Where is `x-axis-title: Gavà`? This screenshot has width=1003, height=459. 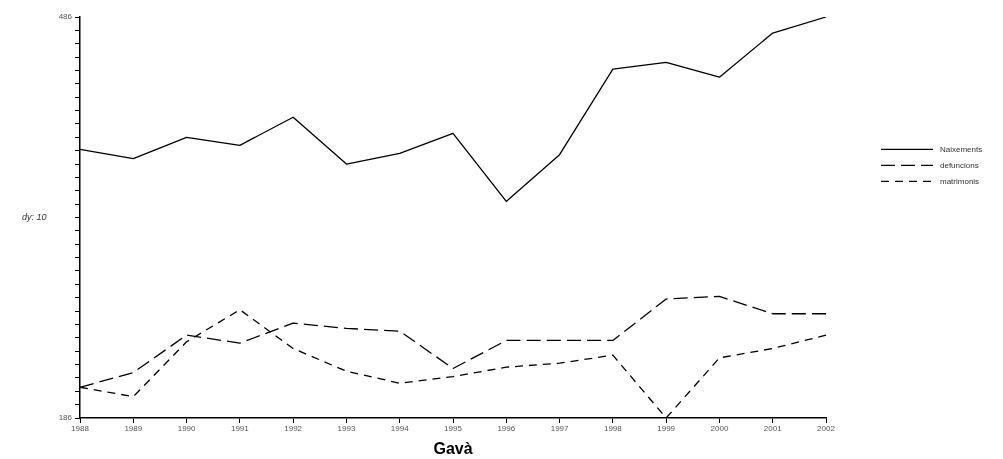
x-axis-title: Gavà is located at coordinates (453, 448).